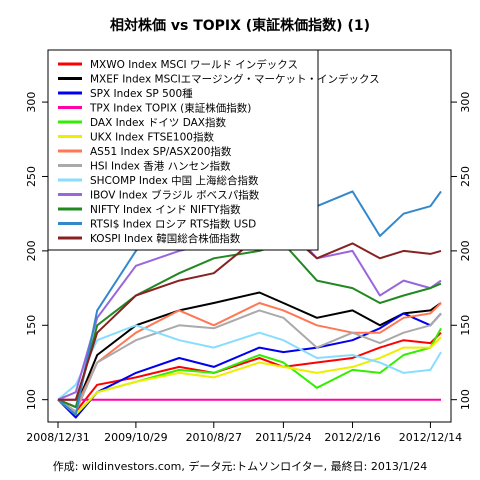  What do you see at coordinates (173, 224) in the screenshot?
I see `legend-label: RTSI$ Index ロシア RTS指数 USD` at bounding box center [173, 224].